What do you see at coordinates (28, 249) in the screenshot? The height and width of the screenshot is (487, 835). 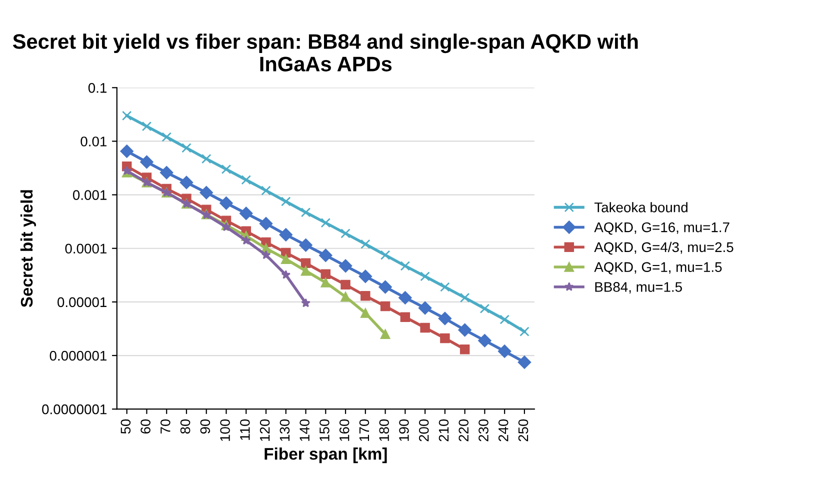 I see `y-axis-title: Secret bit yield` at bounding box center [28, 249].